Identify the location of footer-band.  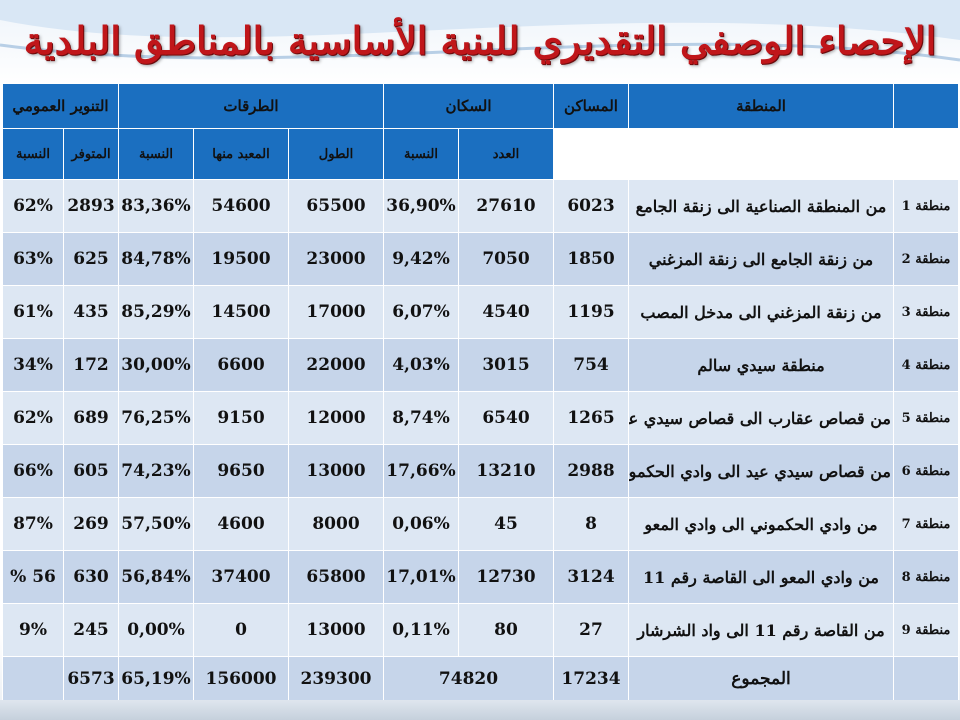
(480, 710).